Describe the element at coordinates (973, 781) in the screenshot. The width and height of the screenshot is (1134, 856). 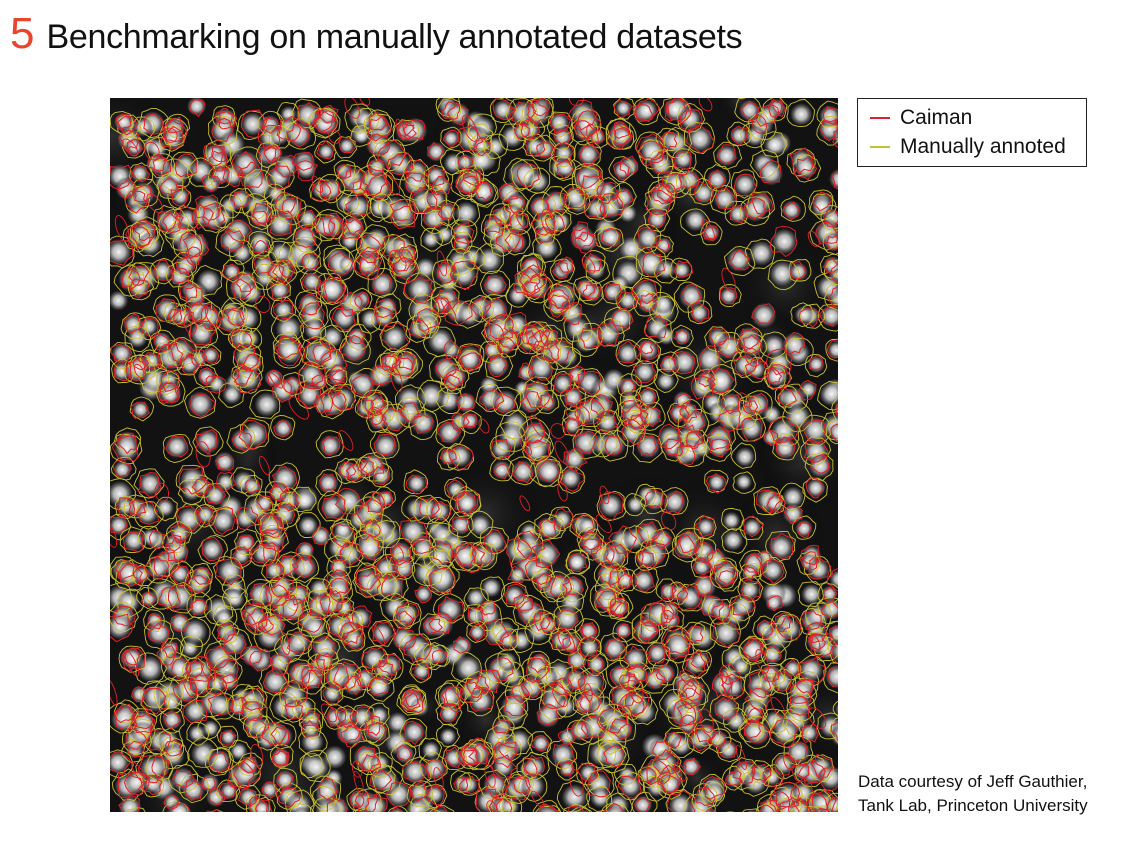
I see `credit-line-1: Data courtesy of Jeff Gauthier,` at that location.